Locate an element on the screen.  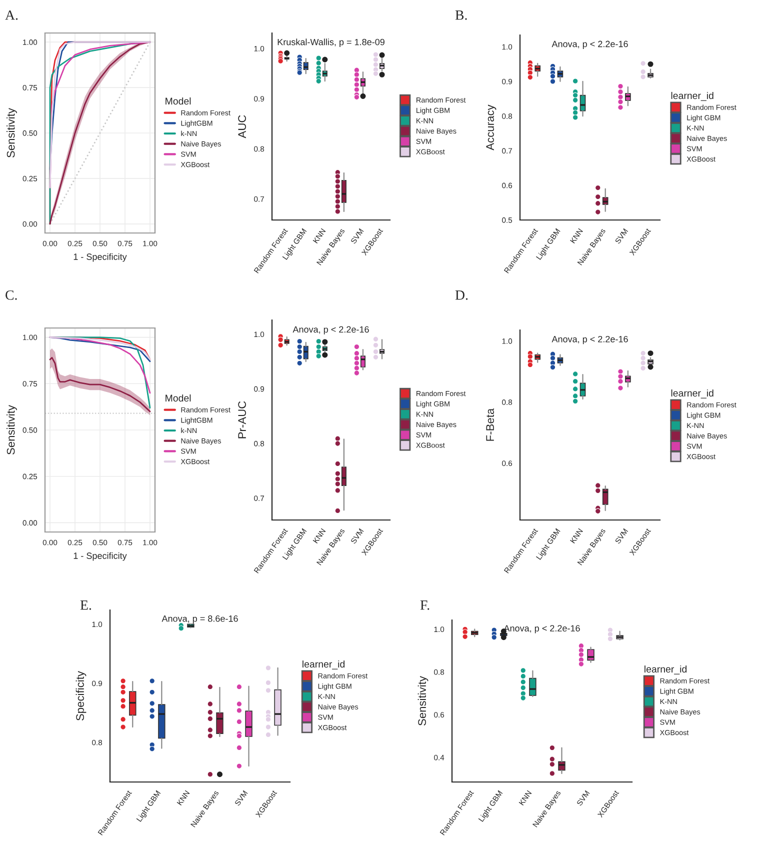
y-axis-title: Pr-AUC is located at coordinates (242, 419).